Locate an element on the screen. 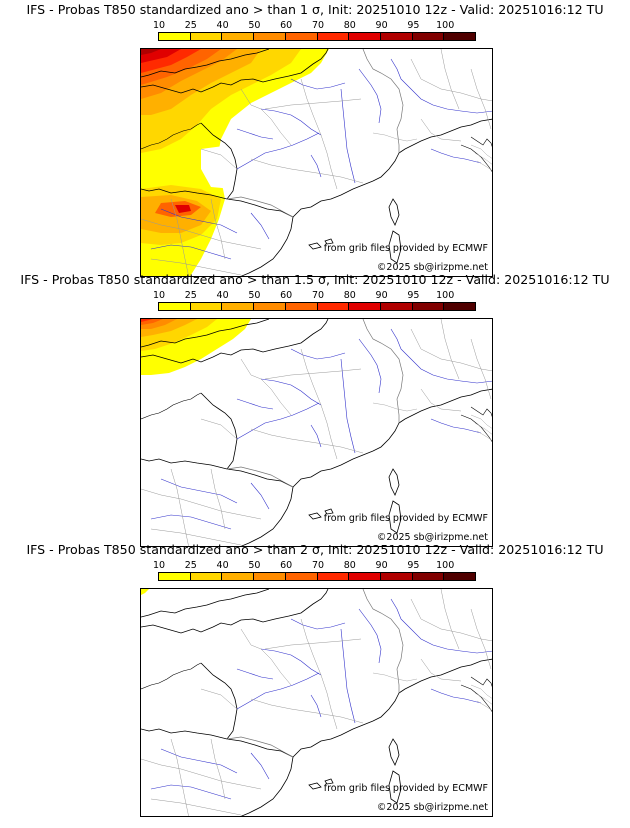 This screenshot has width=630, height=828. prob-area-80b is located at coordinates (183, 209).